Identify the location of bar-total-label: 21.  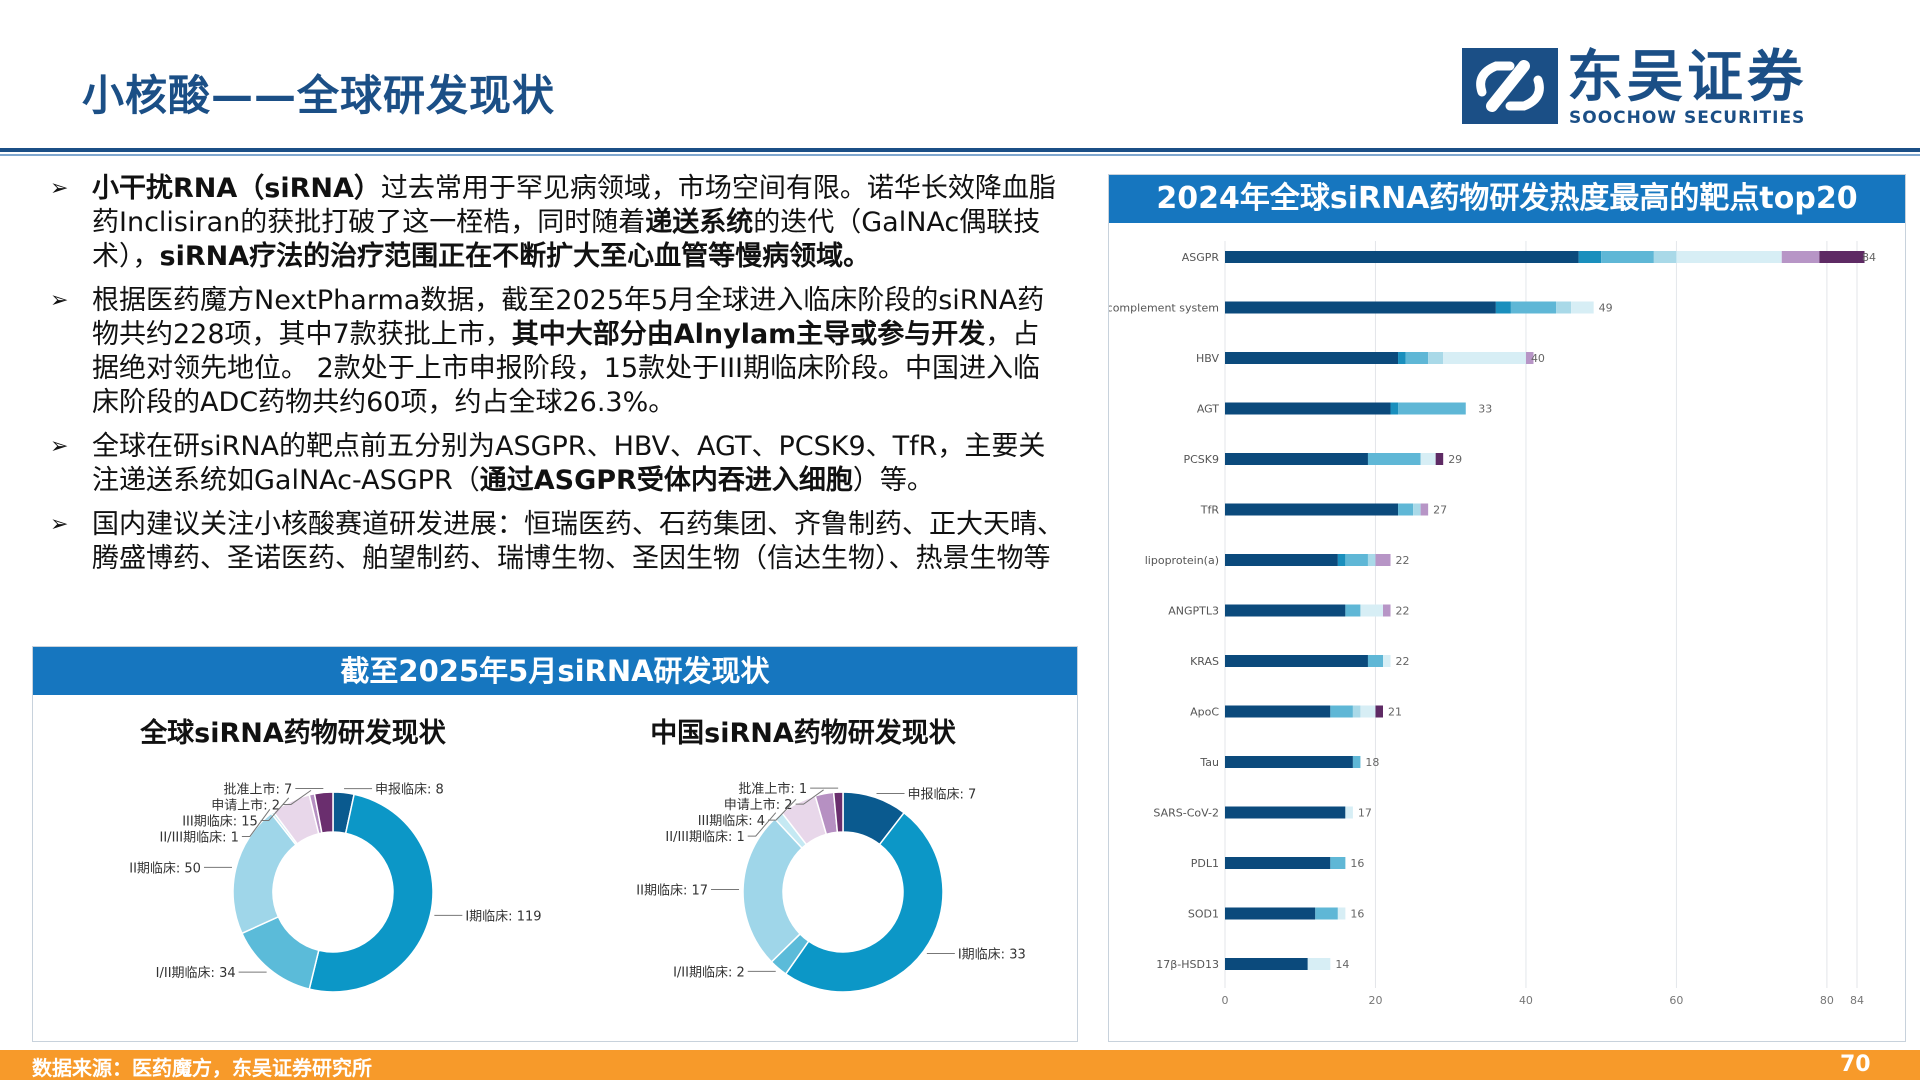
(1395, 712).